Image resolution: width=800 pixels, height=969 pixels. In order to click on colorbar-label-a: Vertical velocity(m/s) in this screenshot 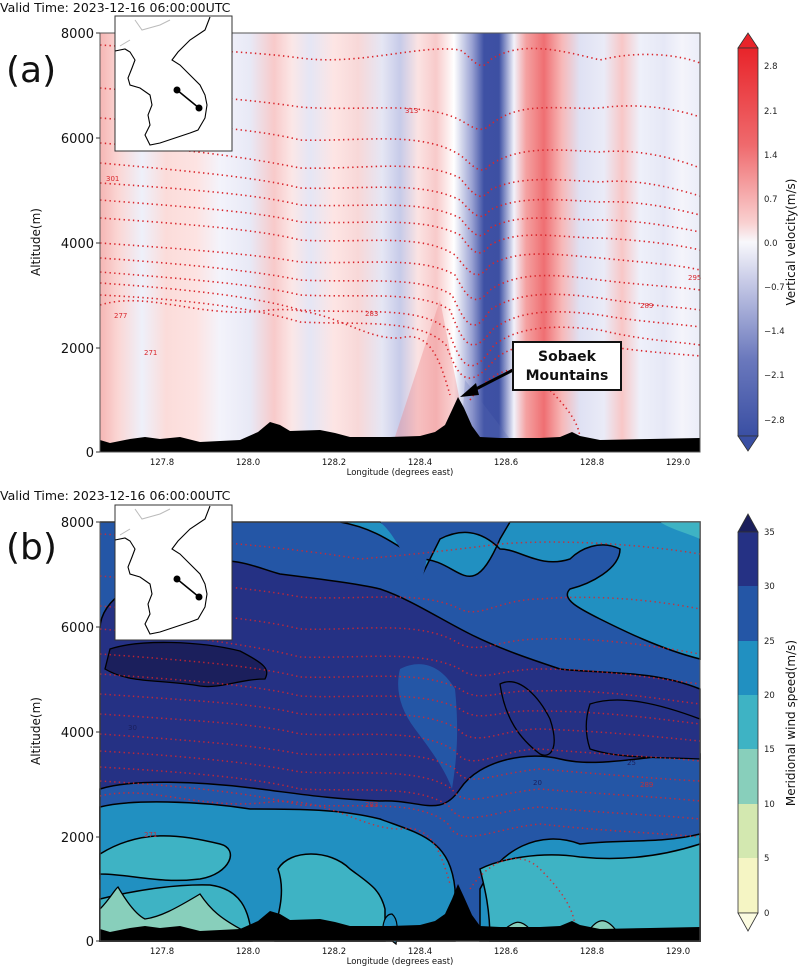, I will do `click(791, 242)`.